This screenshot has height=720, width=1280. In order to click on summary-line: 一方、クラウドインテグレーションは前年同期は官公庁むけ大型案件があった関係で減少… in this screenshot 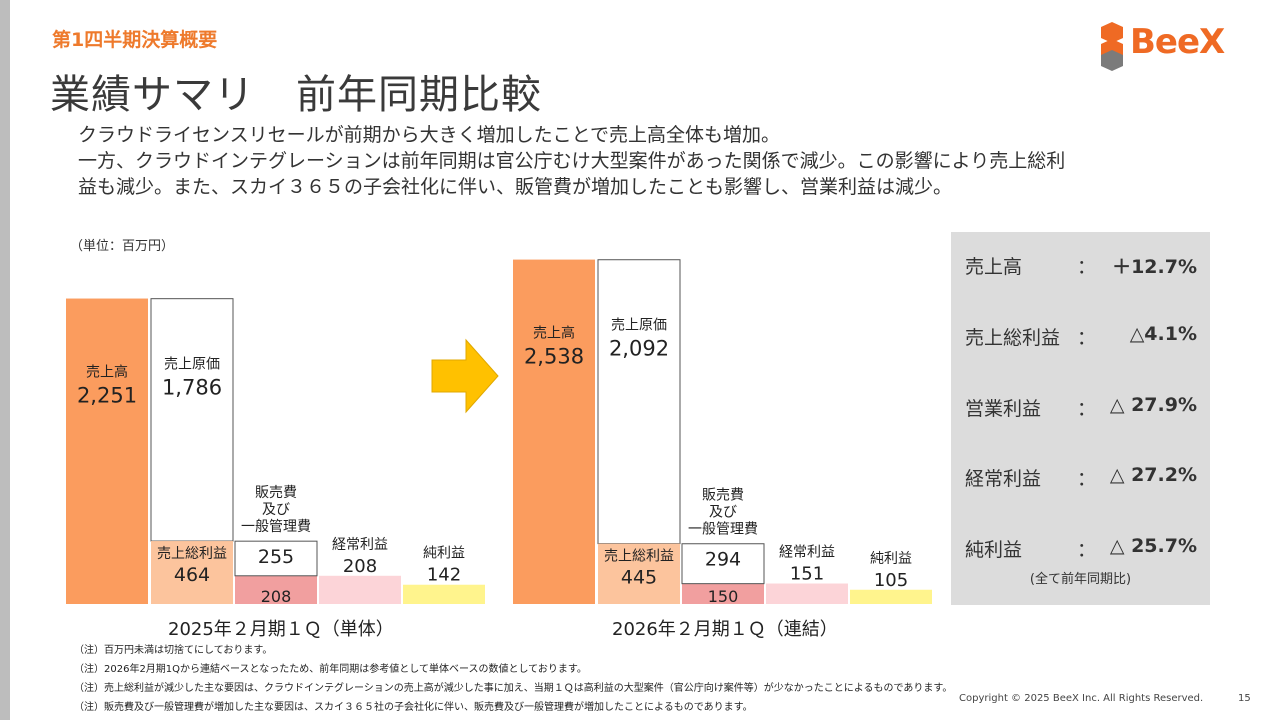, I will do `click(572, 161)`.